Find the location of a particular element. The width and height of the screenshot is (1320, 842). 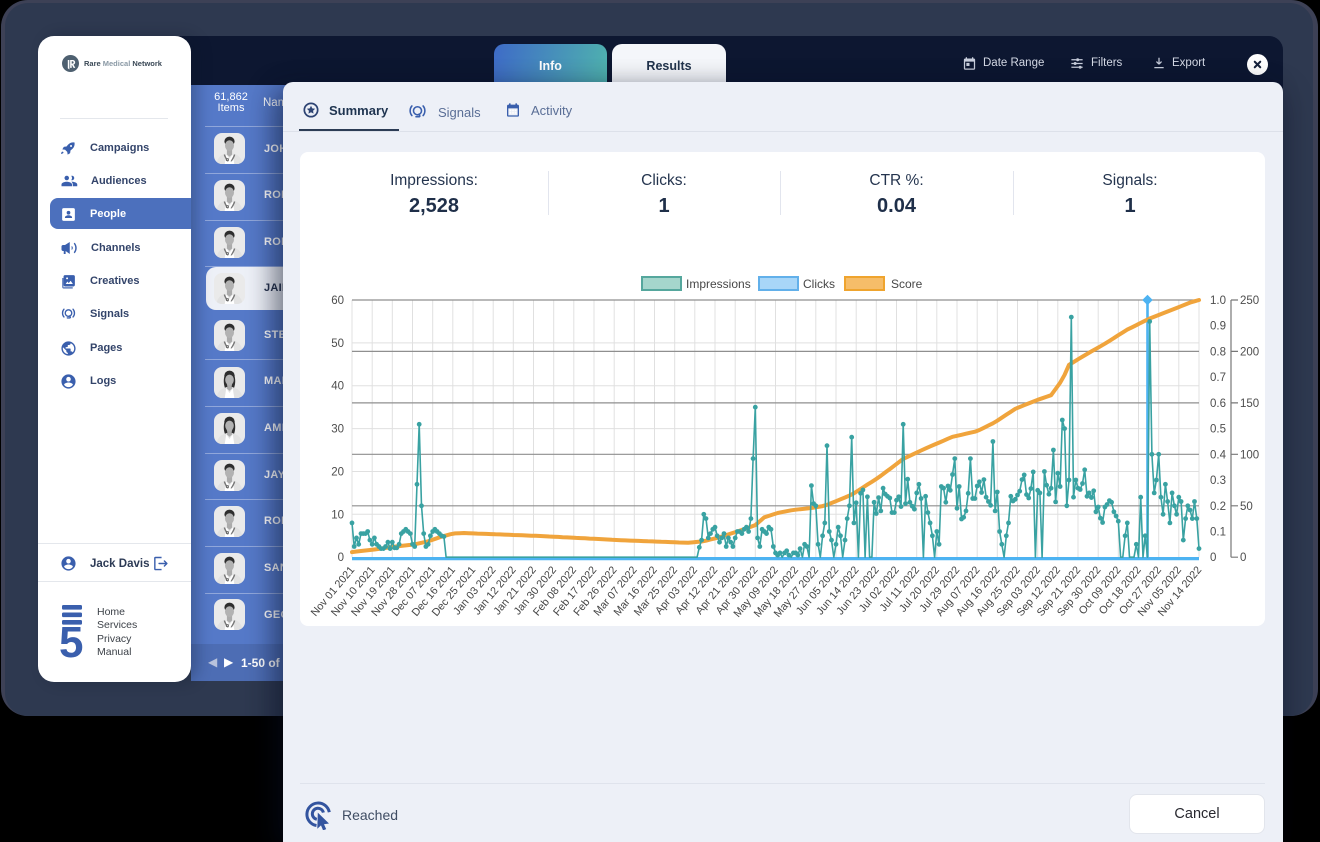

svg-text: 0.2 is located at coordinates (1218, 507).